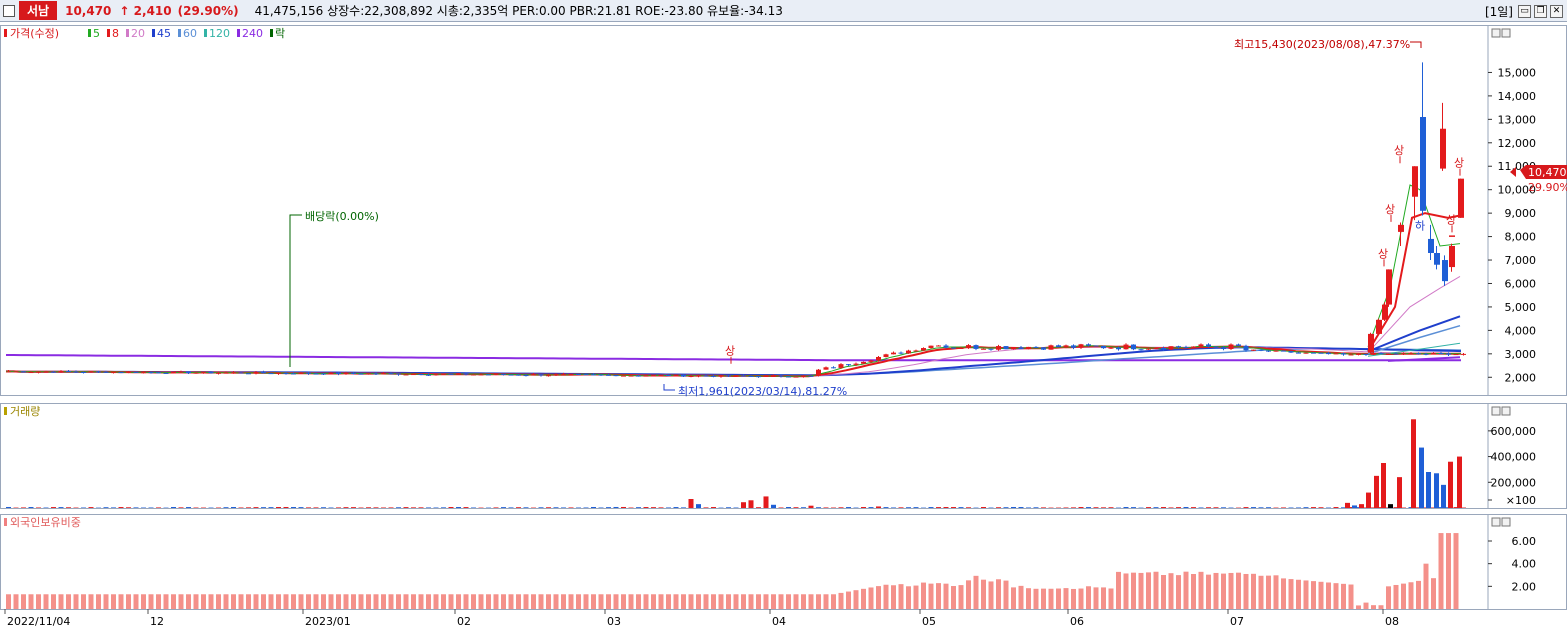  I want to click on price-tick-label: 6,000, so click(1521, 283).